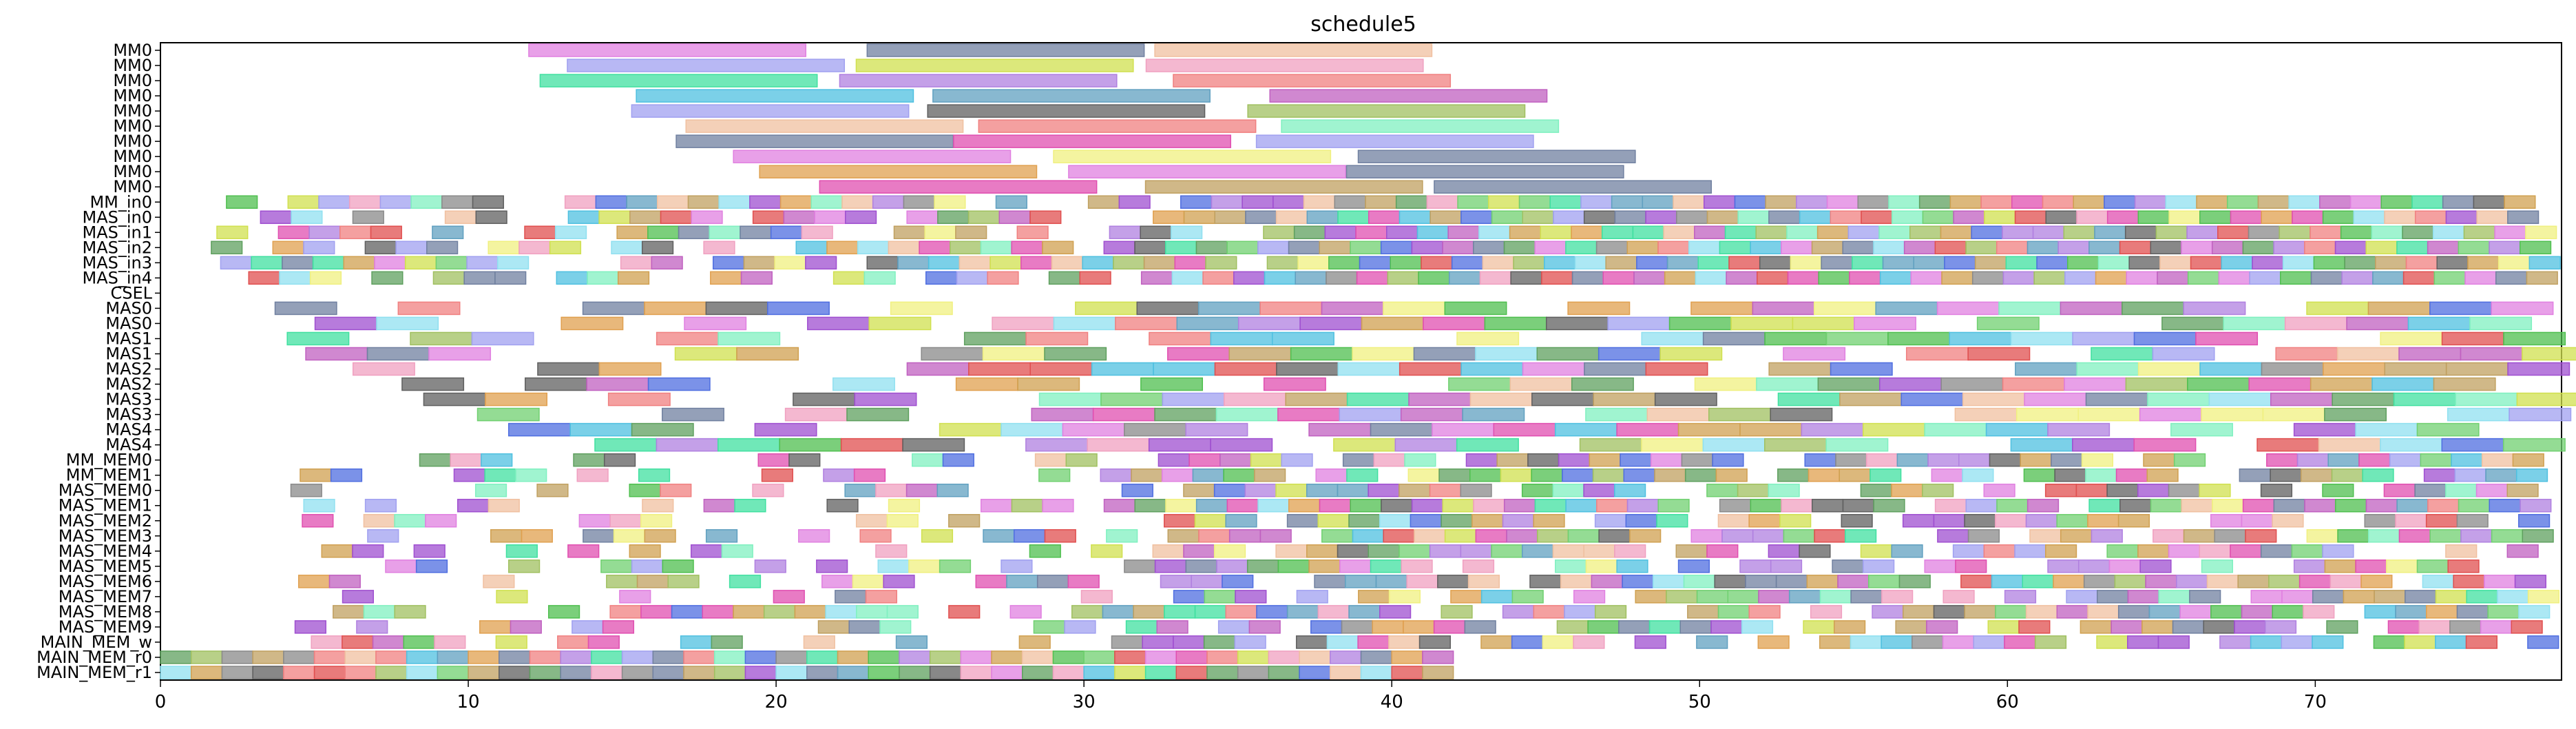 The height and width of the screenshot is (729, 2576). What do you see at coordinates (132, 186) in the screenshot?
I see `y-tick-label: MM0` at bounding box center [132, 186].